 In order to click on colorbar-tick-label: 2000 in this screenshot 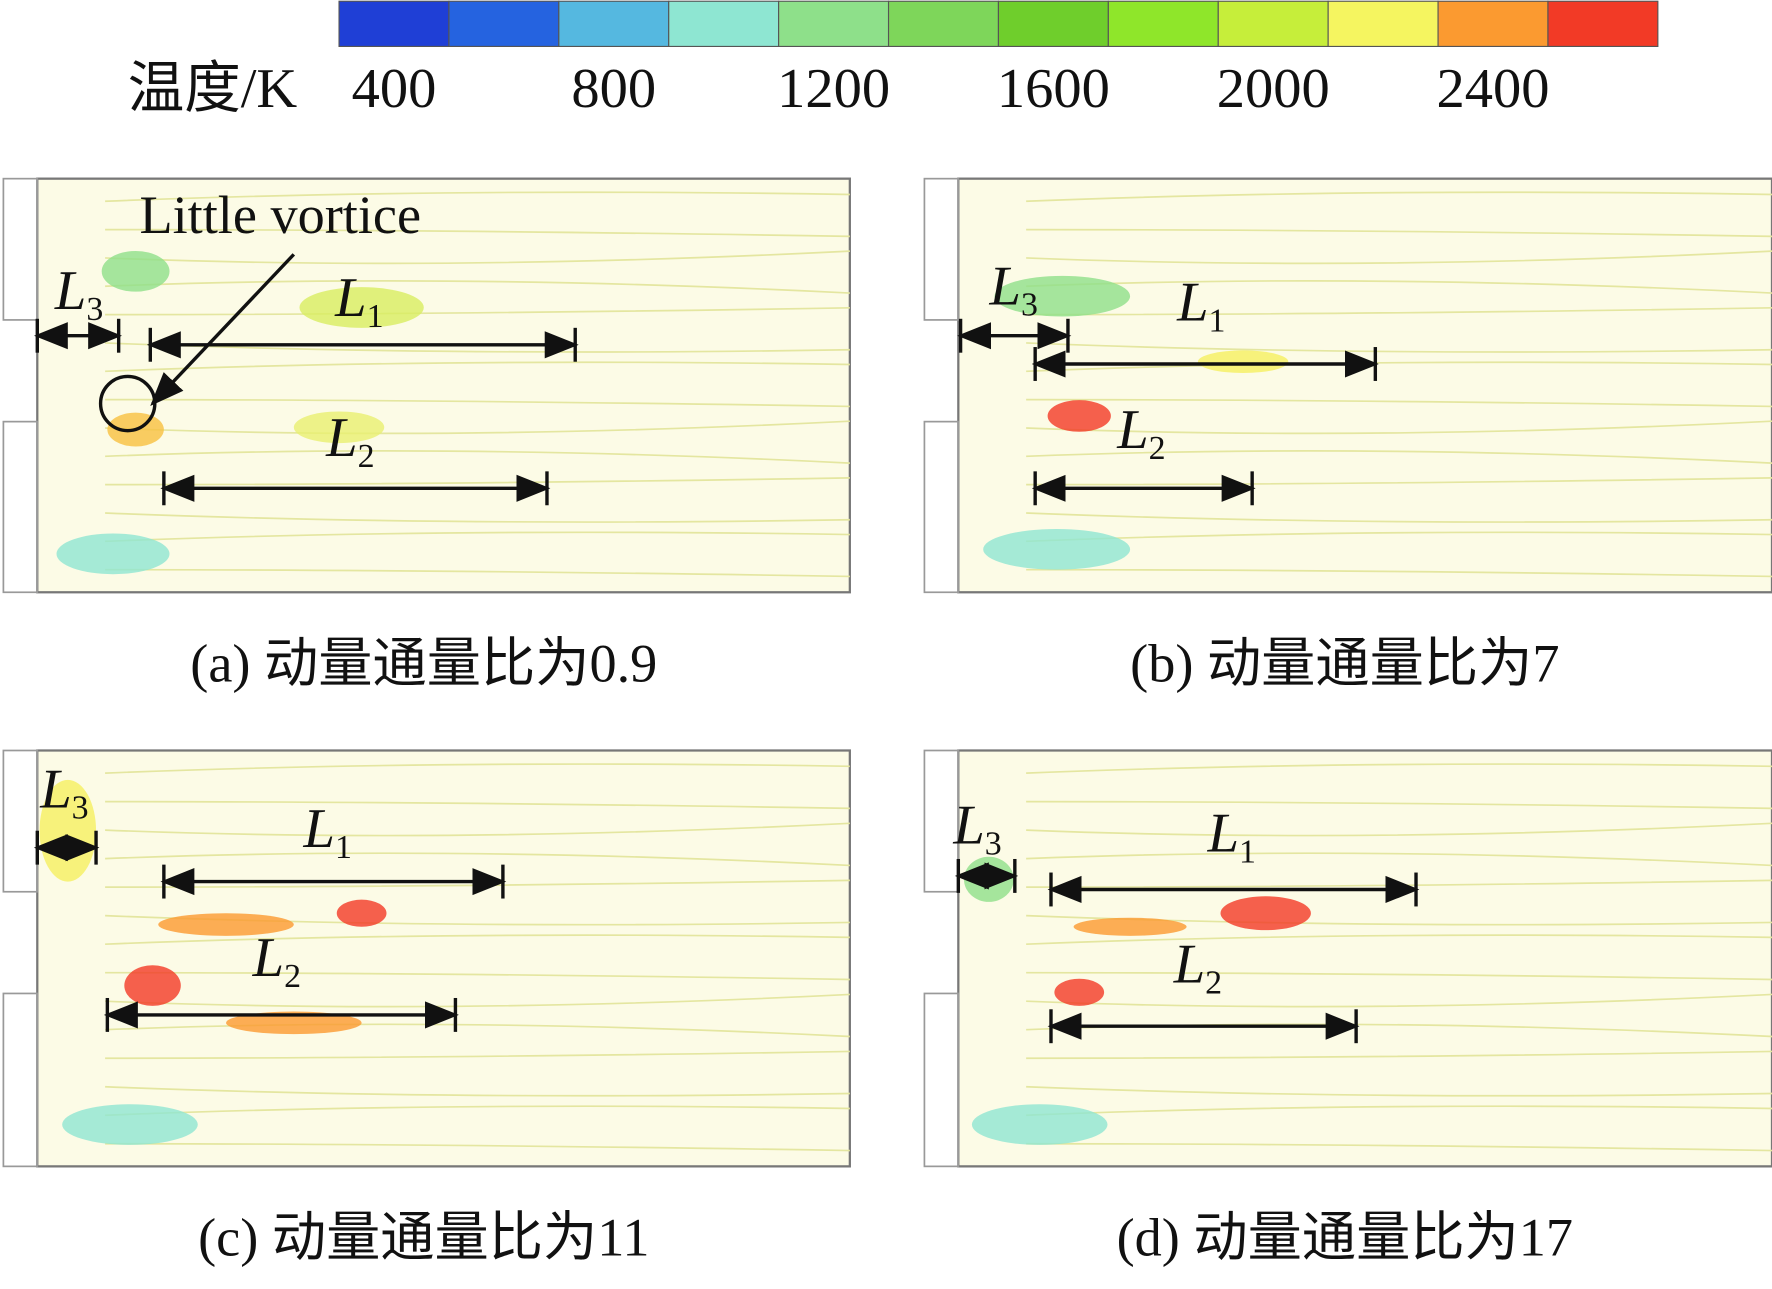, I will do `click(1273, 89)`.